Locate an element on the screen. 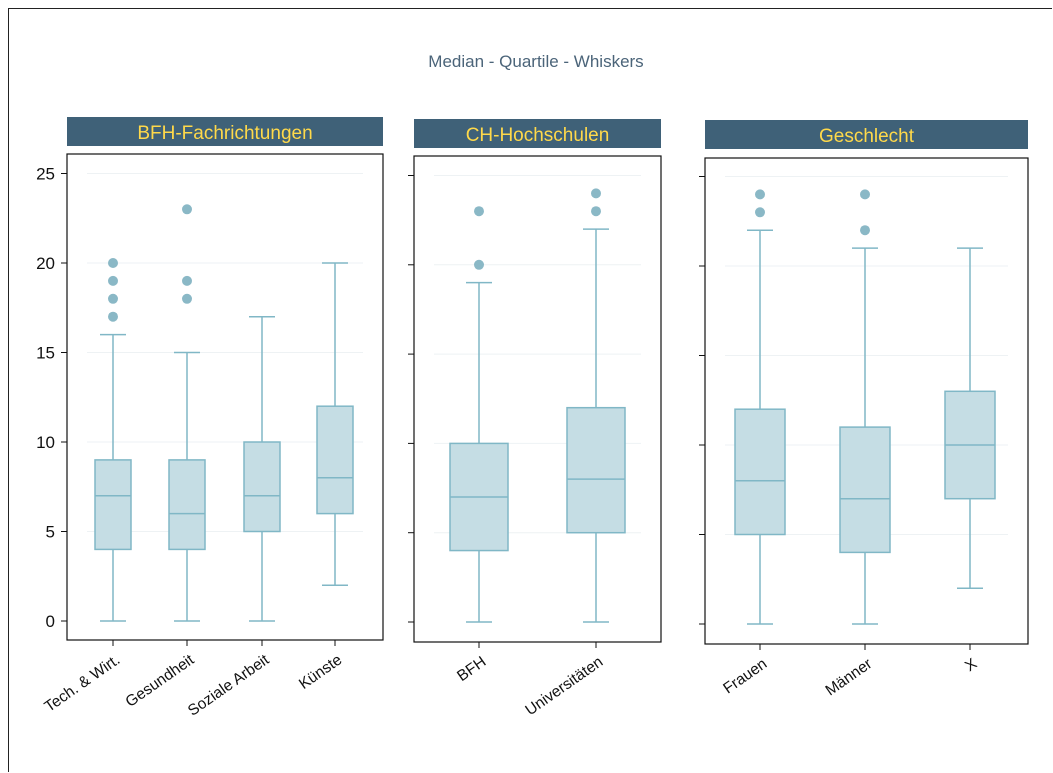 This screenshot has width=1053, height=773. y-tick-label: 10 is located at coordinates (45, 442).